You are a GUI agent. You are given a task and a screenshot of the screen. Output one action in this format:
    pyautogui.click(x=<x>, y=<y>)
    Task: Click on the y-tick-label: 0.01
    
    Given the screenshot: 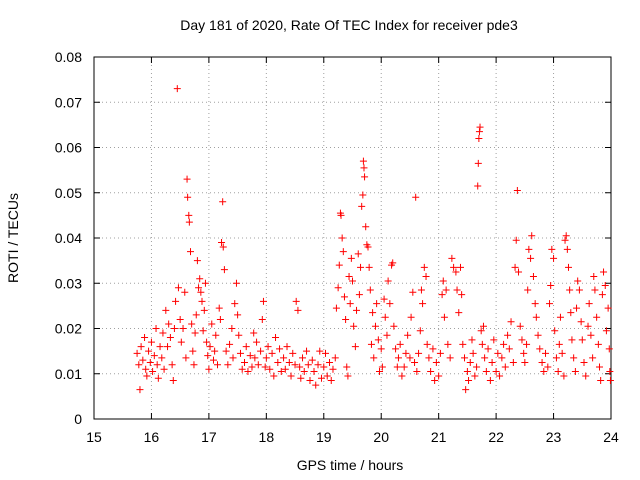 What is the action you would take?
    pyautogui.click(x=68, y=374)
    